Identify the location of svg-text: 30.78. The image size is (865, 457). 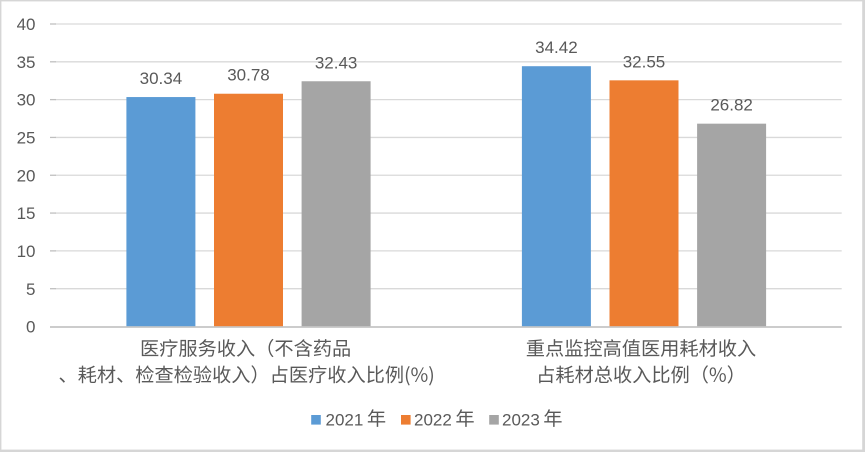
(248, 75).